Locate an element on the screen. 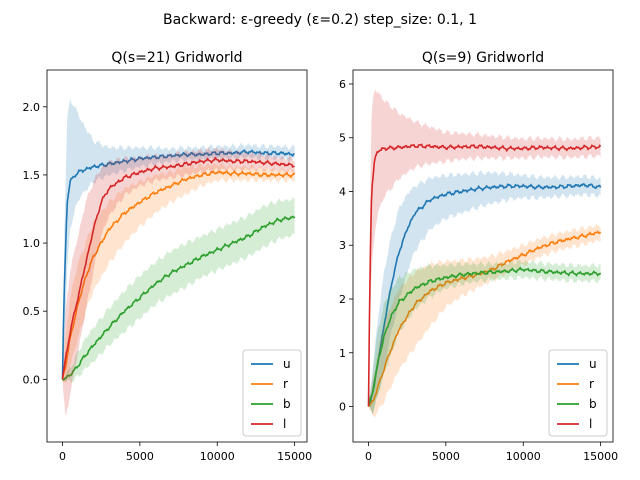  y-tick-label: 1 is located at coordinates (342, 353).